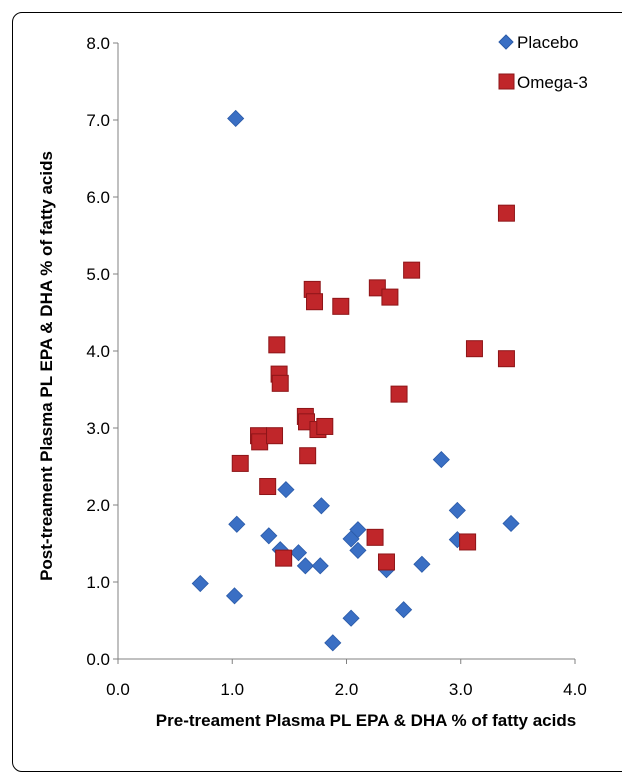  I want to click on legend-label-omega-3: Omega-3, so click(552, 82).